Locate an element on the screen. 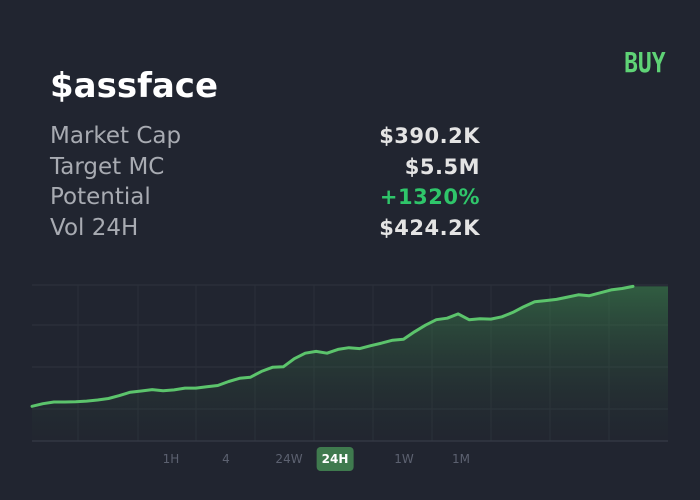 This screenshot has height=500, width=700. timeframe-tab-24w: 24W is located at coordinates (289, 459).